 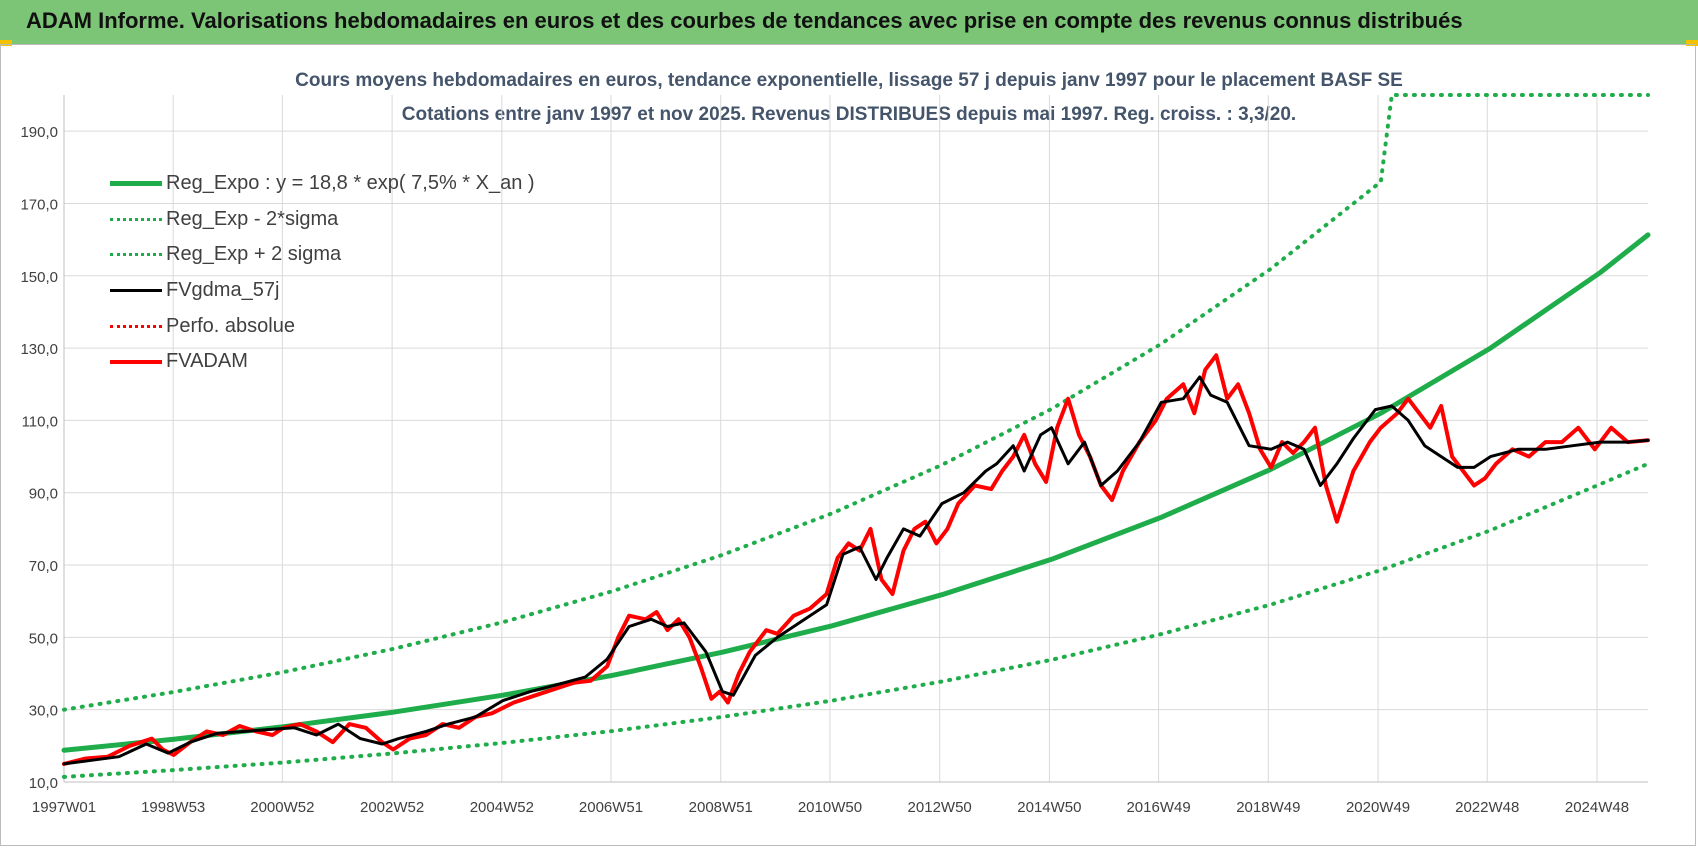 I want to click on y-tick-label: 70,0, so click(x=43, y=566).